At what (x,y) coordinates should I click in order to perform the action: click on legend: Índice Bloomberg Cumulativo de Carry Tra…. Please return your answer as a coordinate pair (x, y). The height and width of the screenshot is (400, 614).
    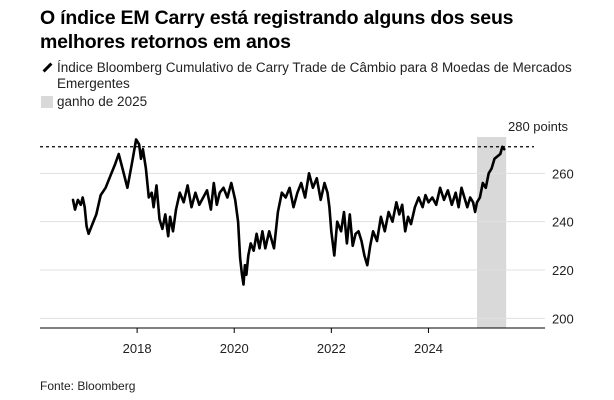
    Looking at the image, I should click on (320, 85).